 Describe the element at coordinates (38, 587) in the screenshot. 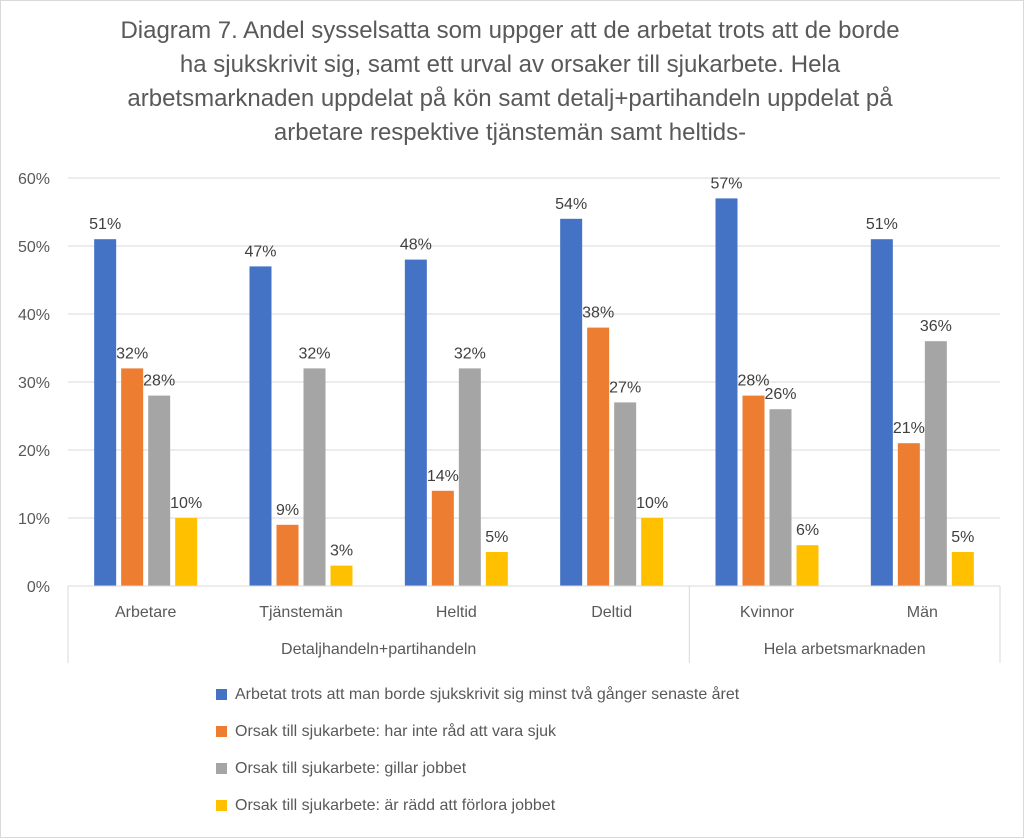

I see `y-tick-label: 0%` at that location.